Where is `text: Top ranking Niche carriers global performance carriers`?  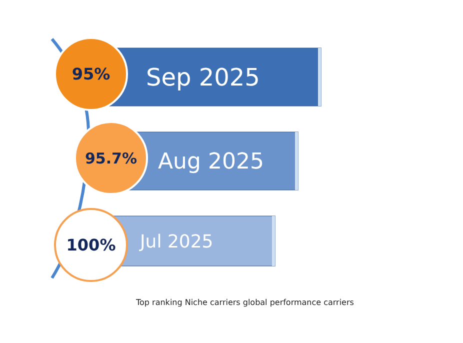
text: Top ranking Niche carriers global performance carriers is located at coordinates (244, 302).